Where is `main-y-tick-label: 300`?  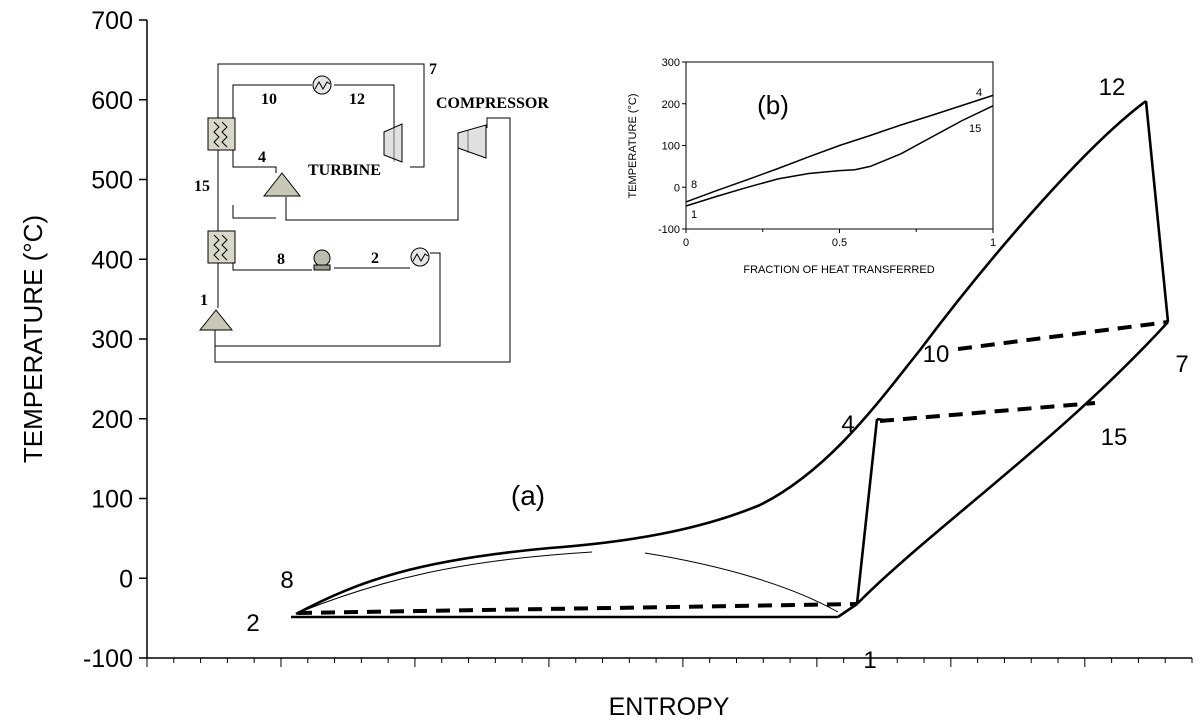
main-y-tick-label: 300 is located at coordinates (112, 340).